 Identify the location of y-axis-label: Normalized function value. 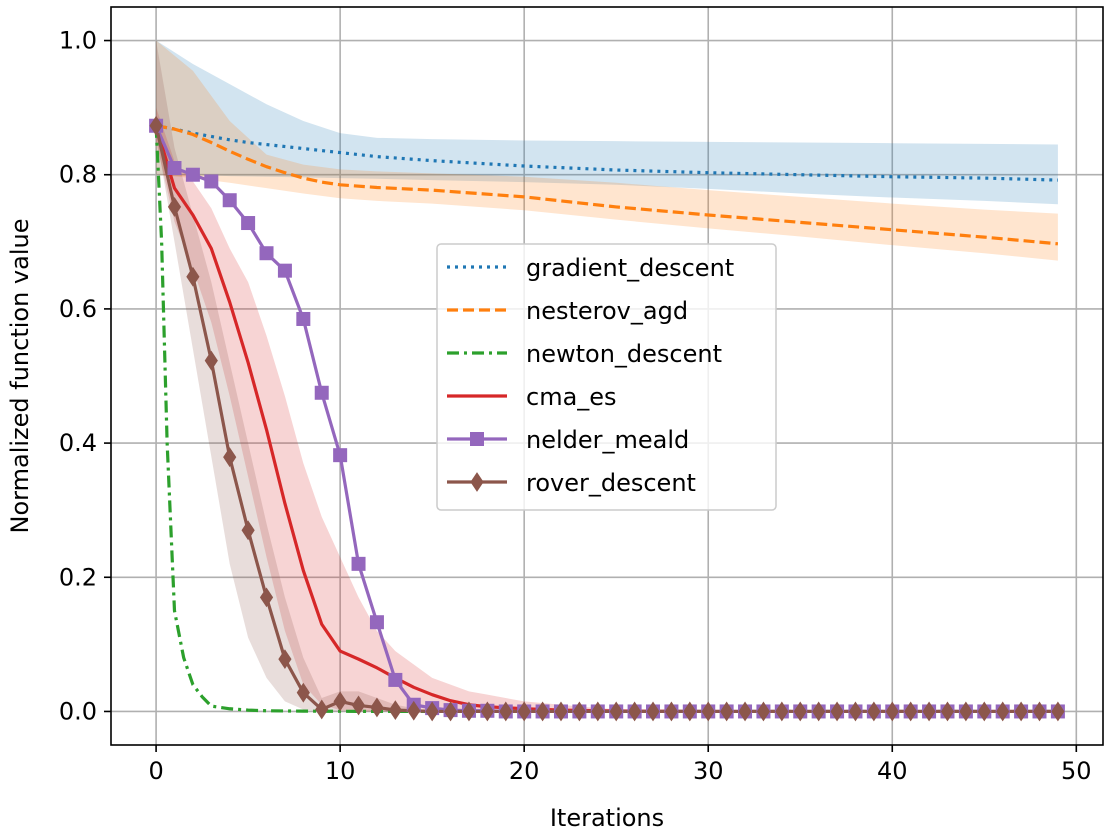
(20, 376).